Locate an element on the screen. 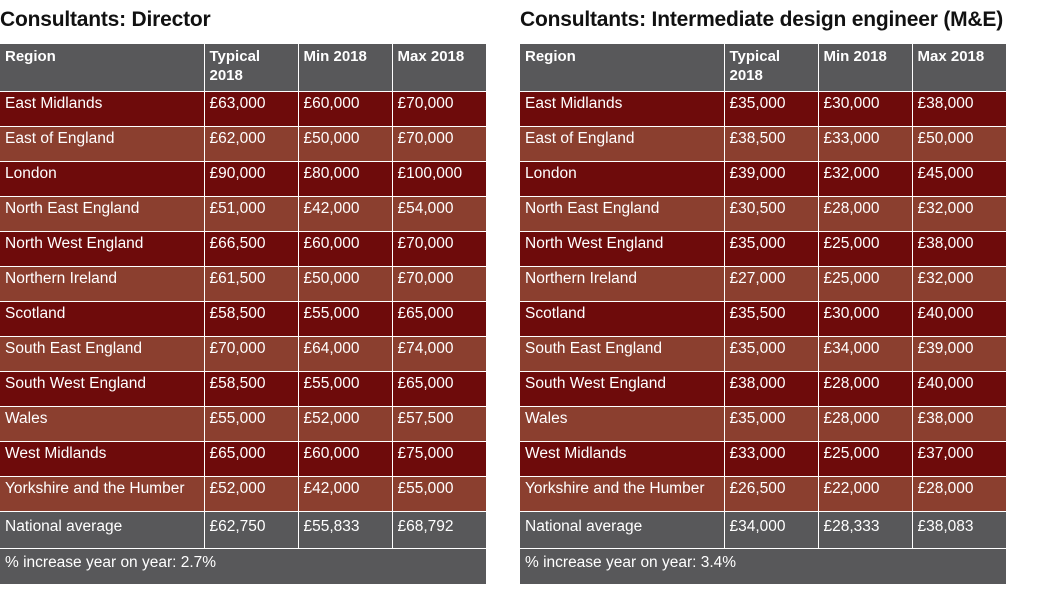 The image size is (1038, 596). table-row: Scotland £35,500 £30,000 £40,000 is located at coordinates (763, 319).